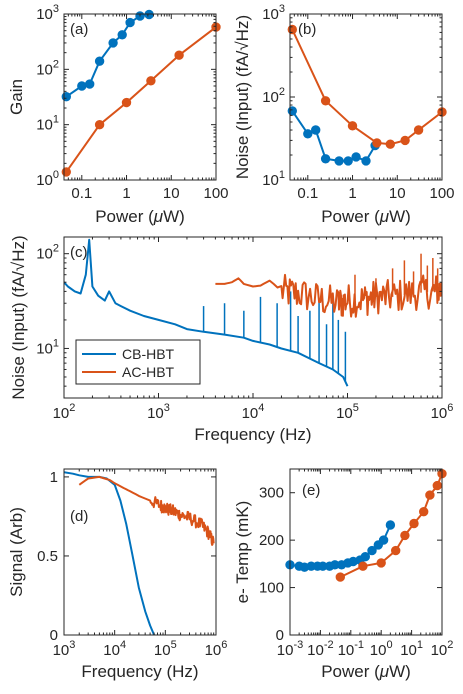  I want to click on x-tick-label-a-0: 0.1, so click(81, 193).